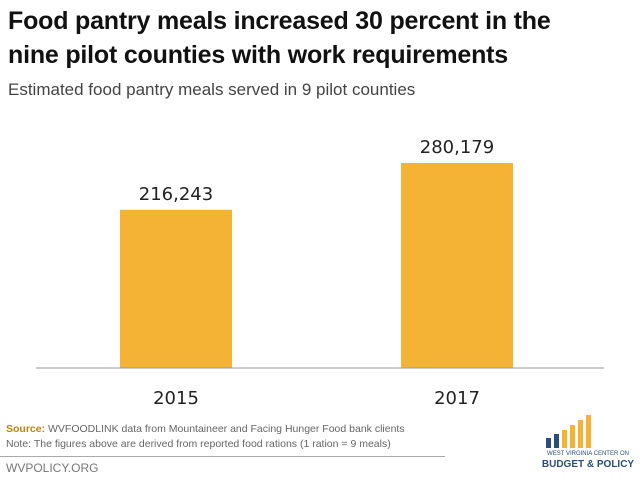 The width and height of the screenshot is (640, 480). What do you see at coordinates (588, 464) in the screenshot?
I see `logo-line-2: BUDGET & POLICY` at bounding box center [588, 464].